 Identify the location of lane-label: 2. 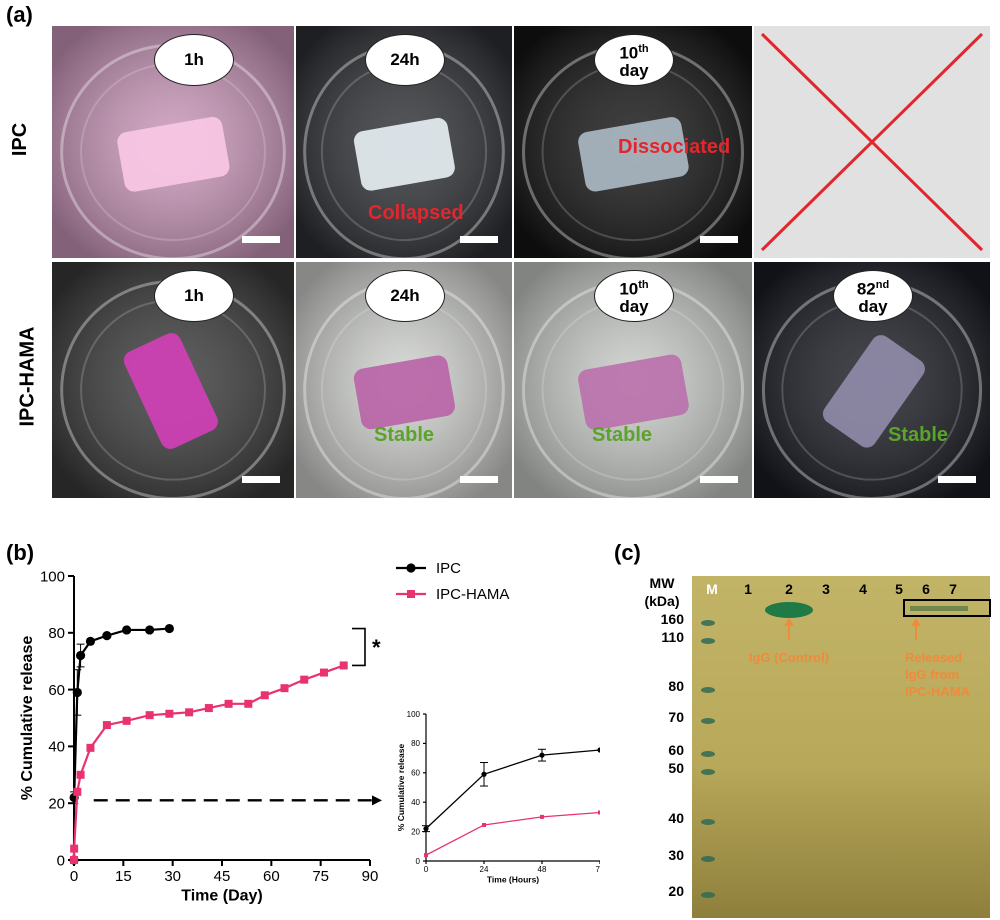
(789, 589).